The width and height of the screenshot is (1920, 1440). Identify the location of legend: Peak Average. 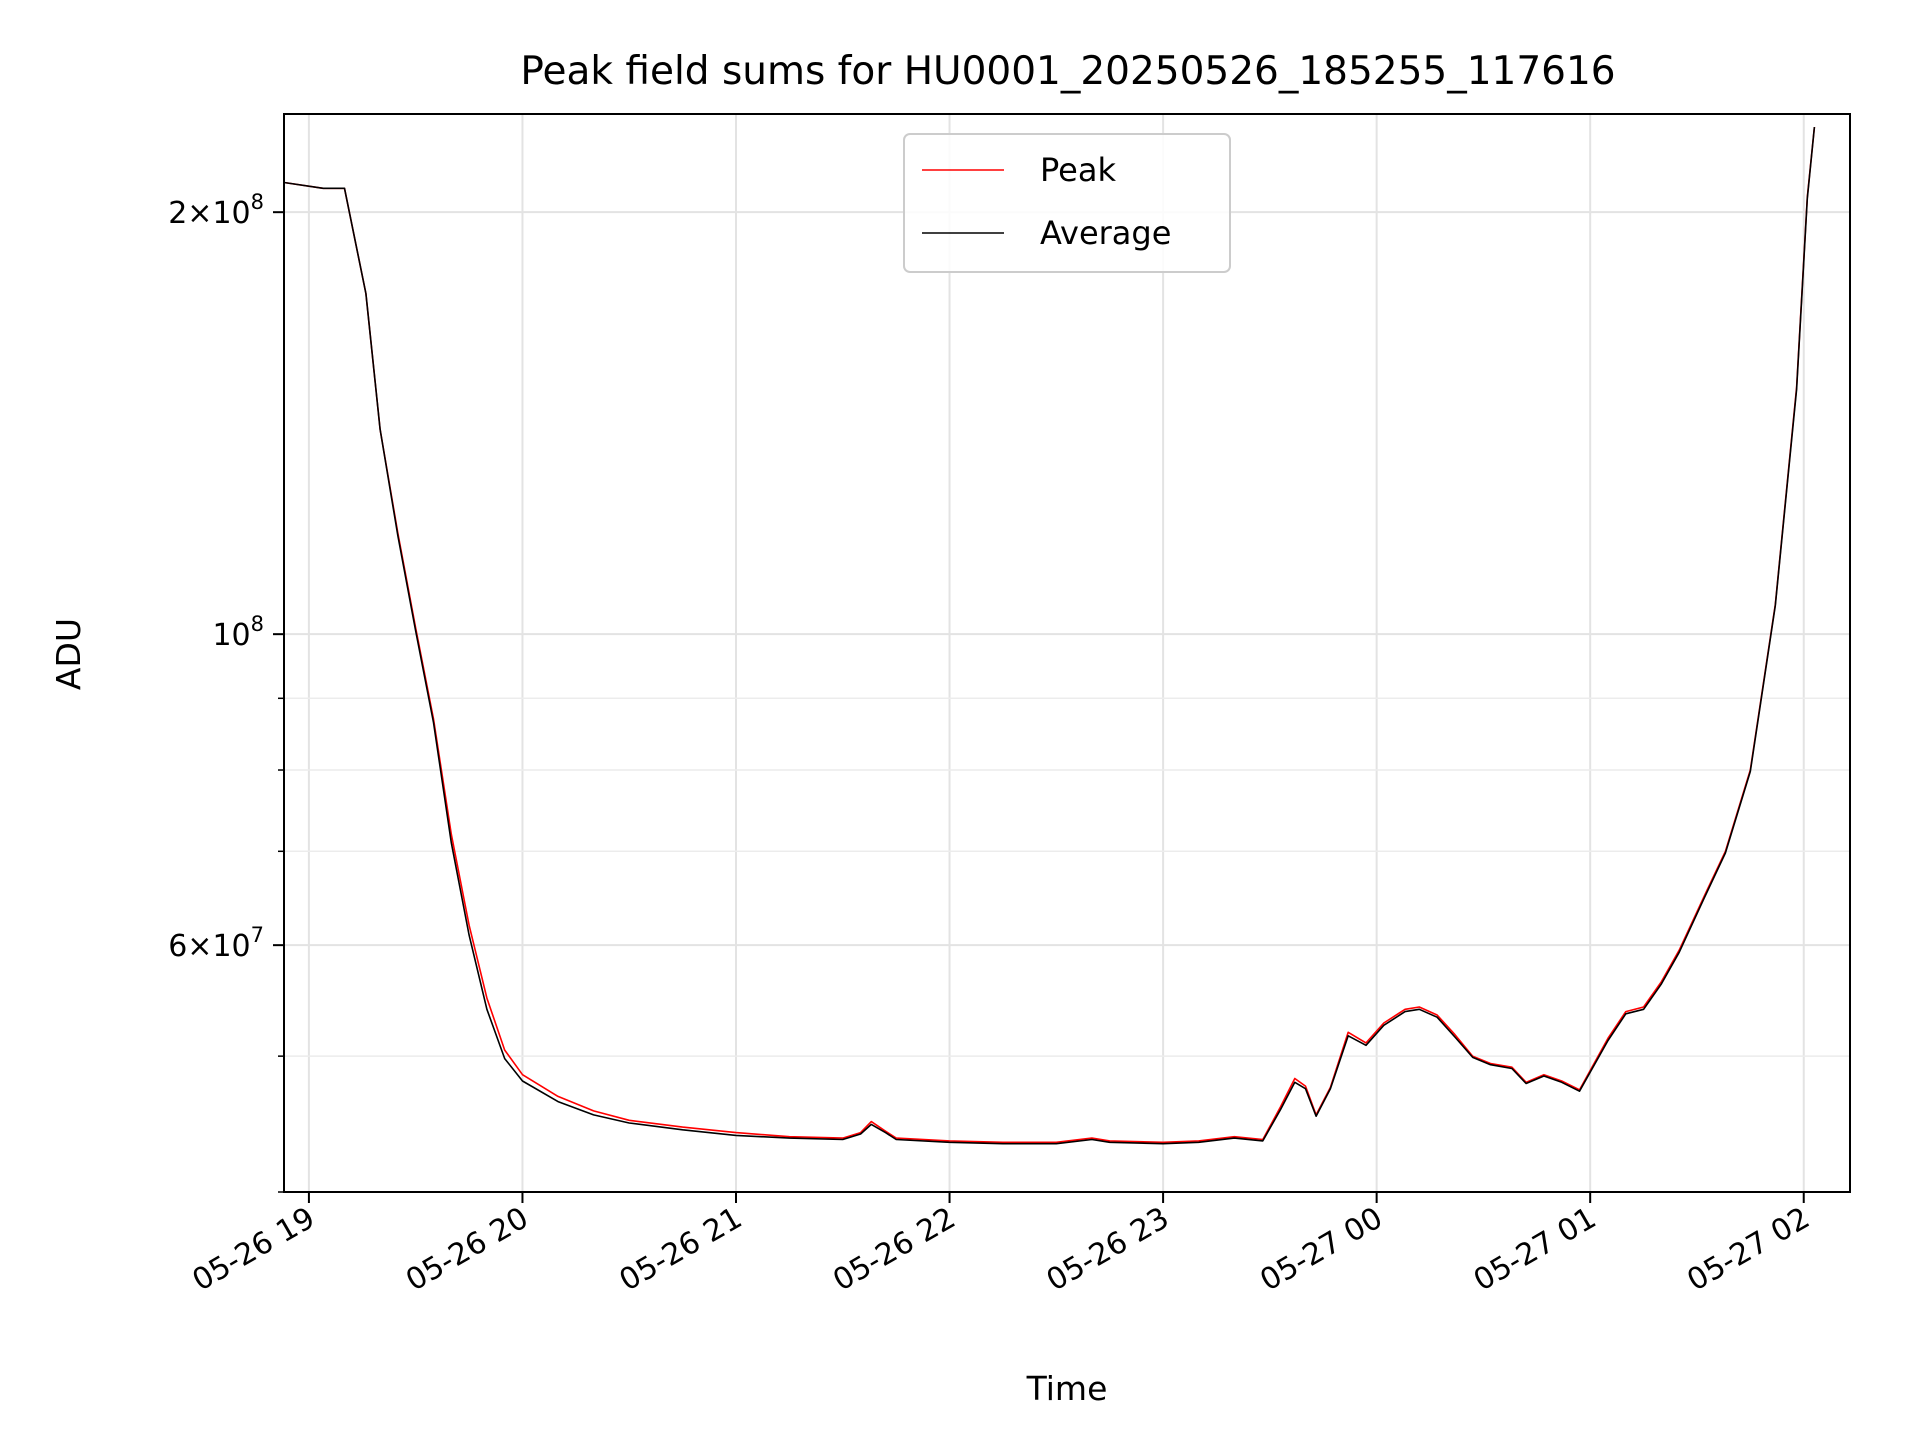
(1067, 203).